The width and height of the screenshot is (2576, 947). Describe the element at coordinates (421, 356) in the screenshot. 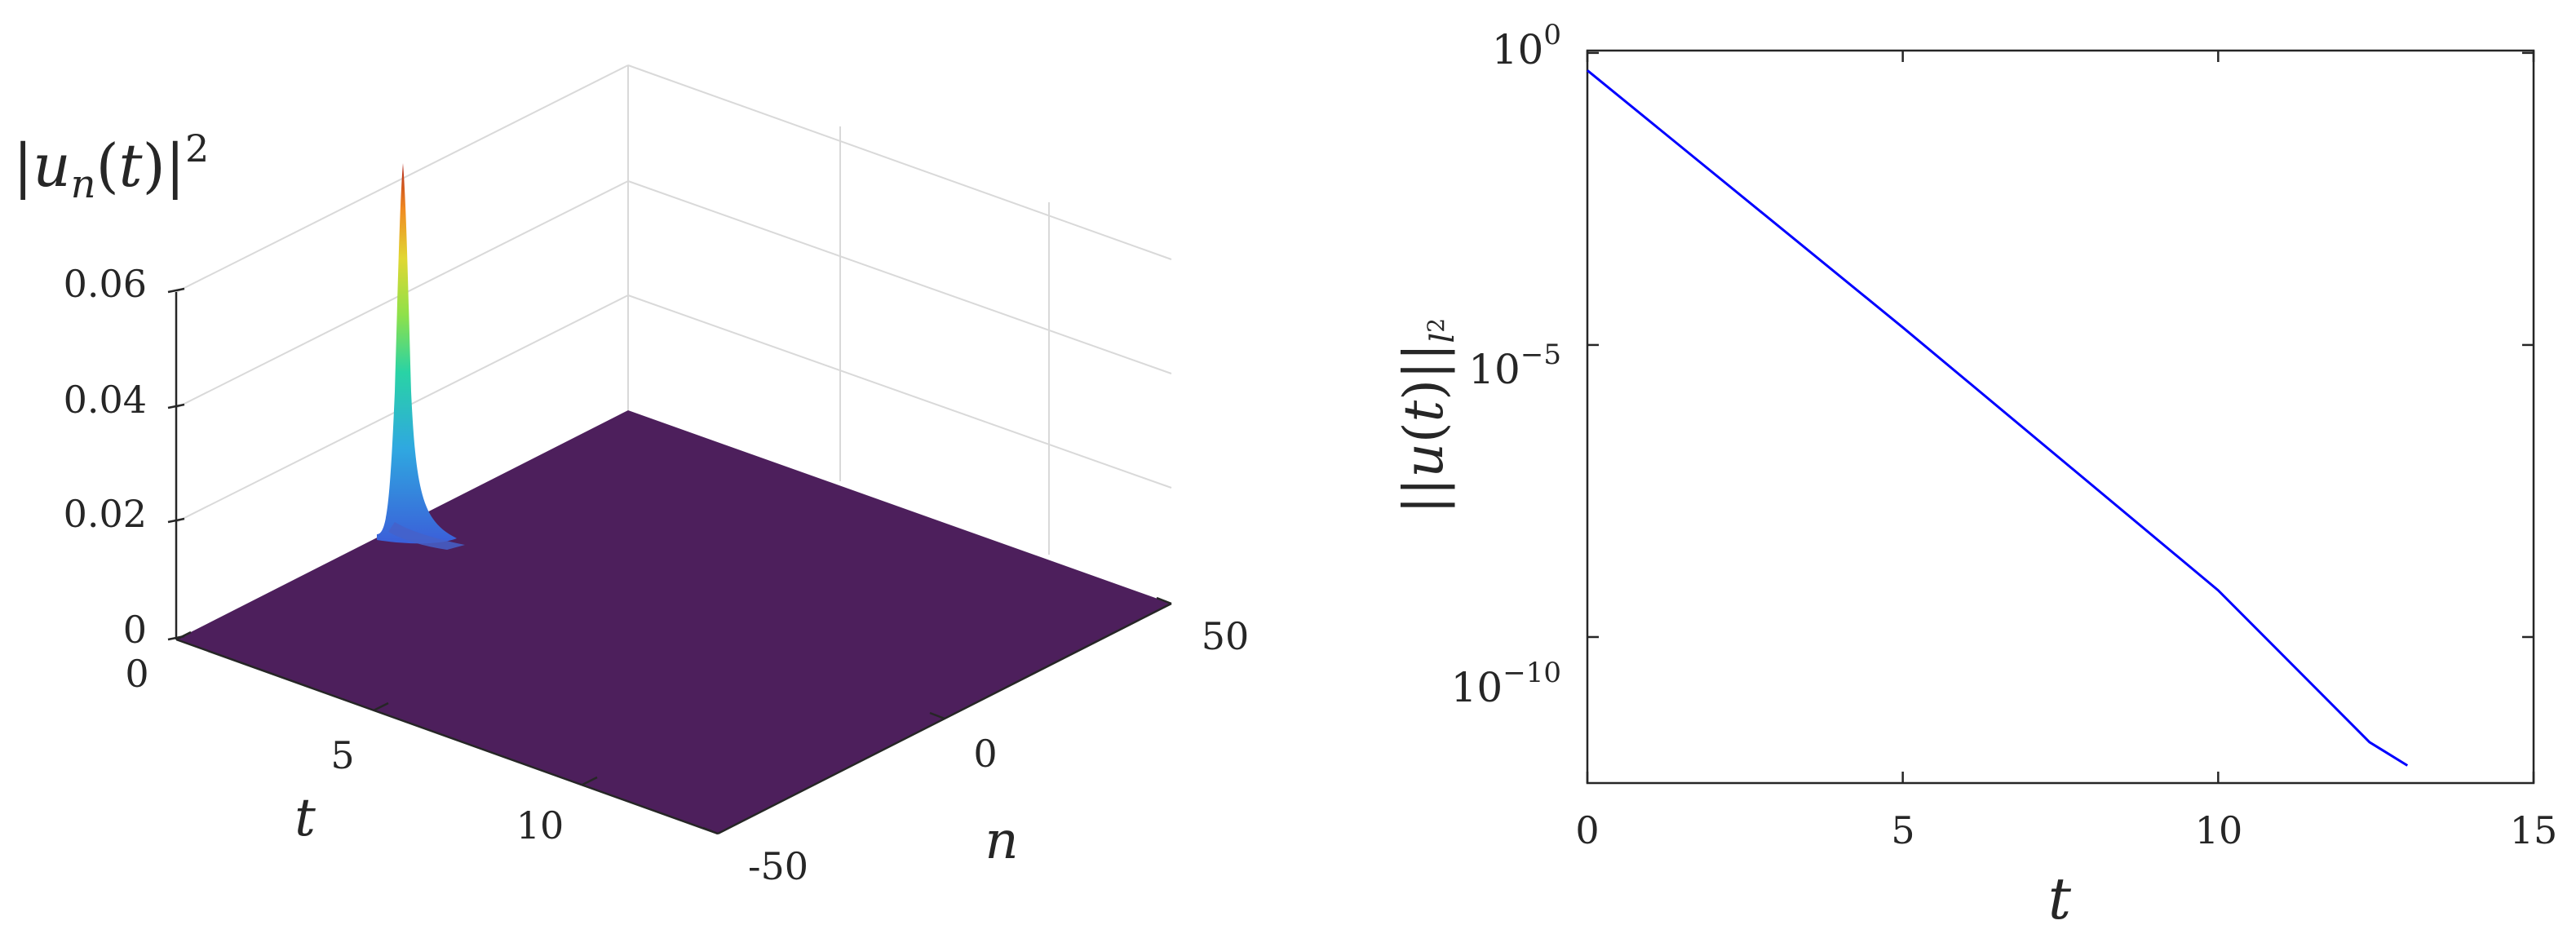

I see `surface-peak` at that location.